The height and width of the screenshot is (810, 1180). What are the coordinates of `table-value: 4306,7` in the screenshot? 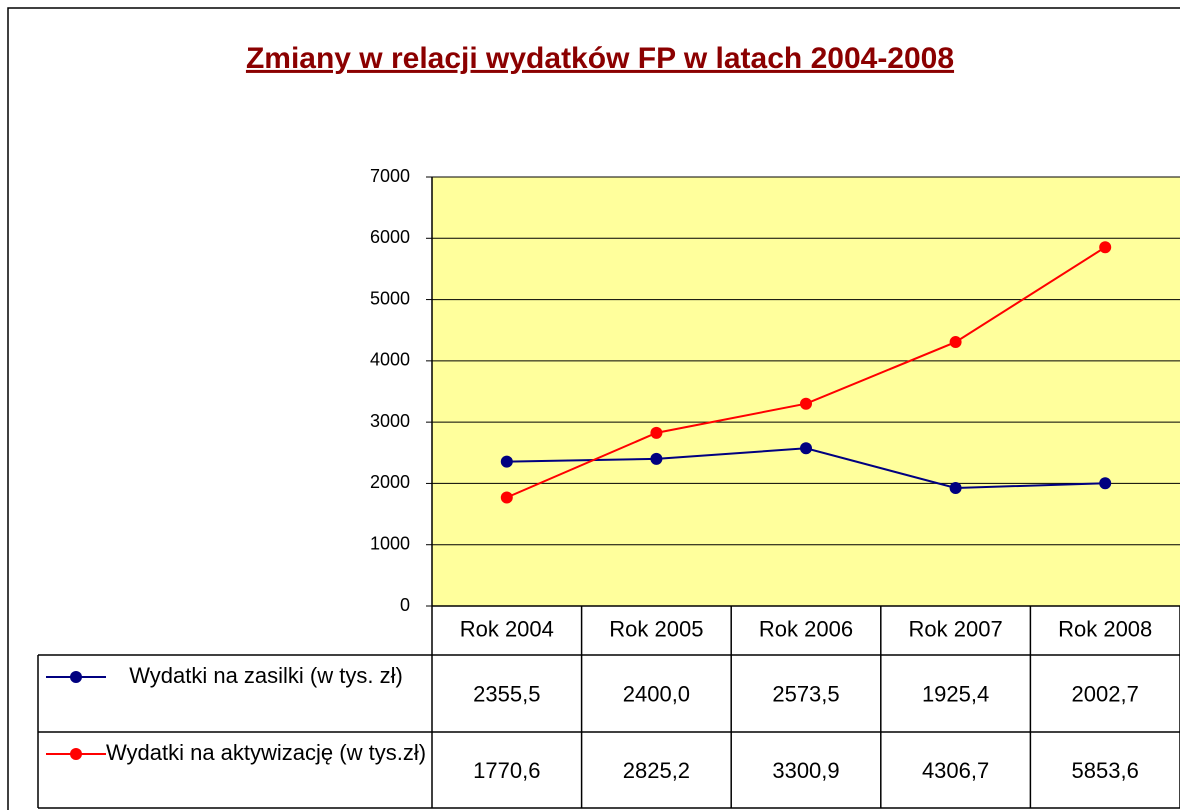 It's located at (955, 770).